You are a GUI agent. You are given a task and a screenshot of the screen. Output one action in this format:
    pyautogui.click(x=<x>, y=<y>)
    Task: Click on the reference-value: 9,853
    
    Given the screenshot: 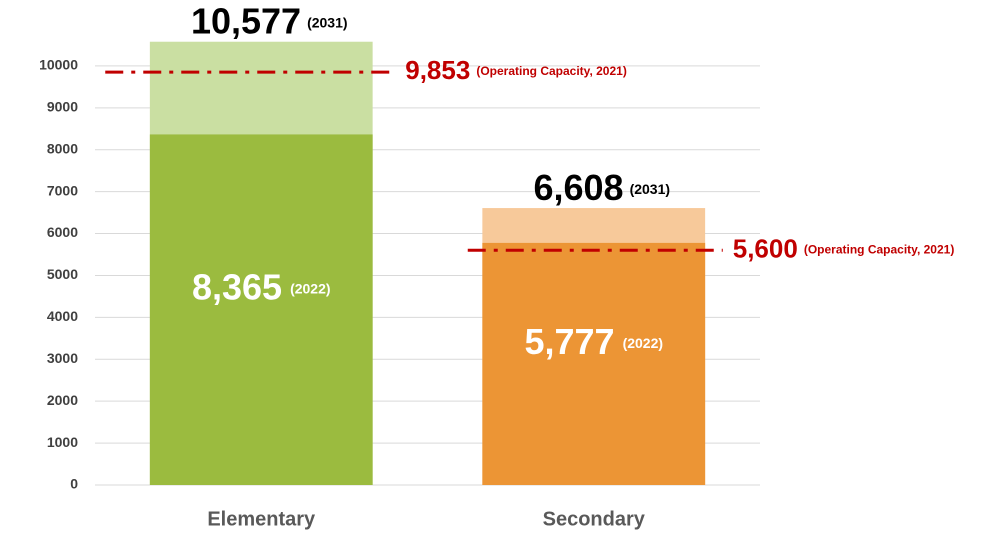 What is the action you would take?
    pyautogui.click(x=437, y=70)
    